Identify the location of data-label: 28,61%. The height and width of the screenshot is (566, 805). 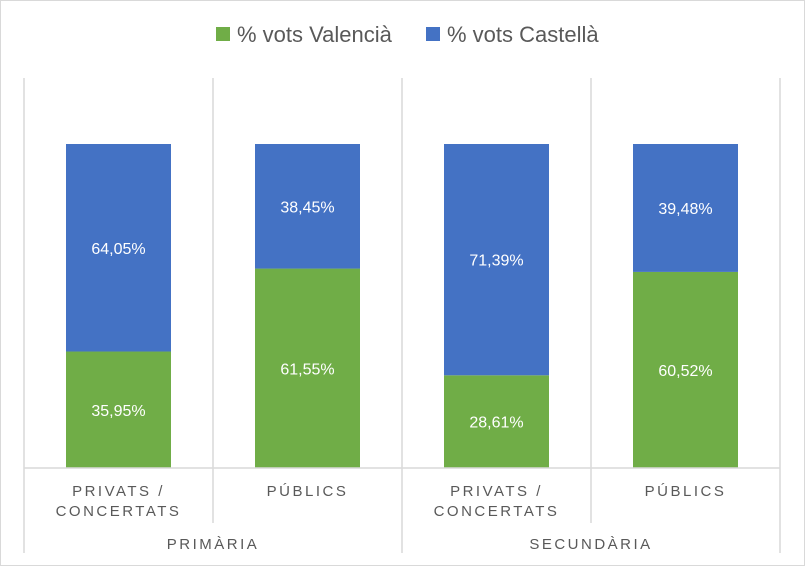
(496, 423).